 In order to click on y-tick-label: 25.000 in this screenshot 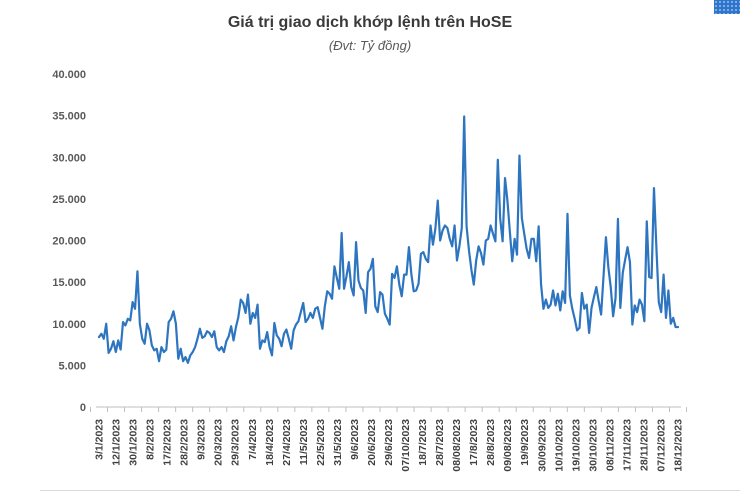, I will do `click(69, 200)`.